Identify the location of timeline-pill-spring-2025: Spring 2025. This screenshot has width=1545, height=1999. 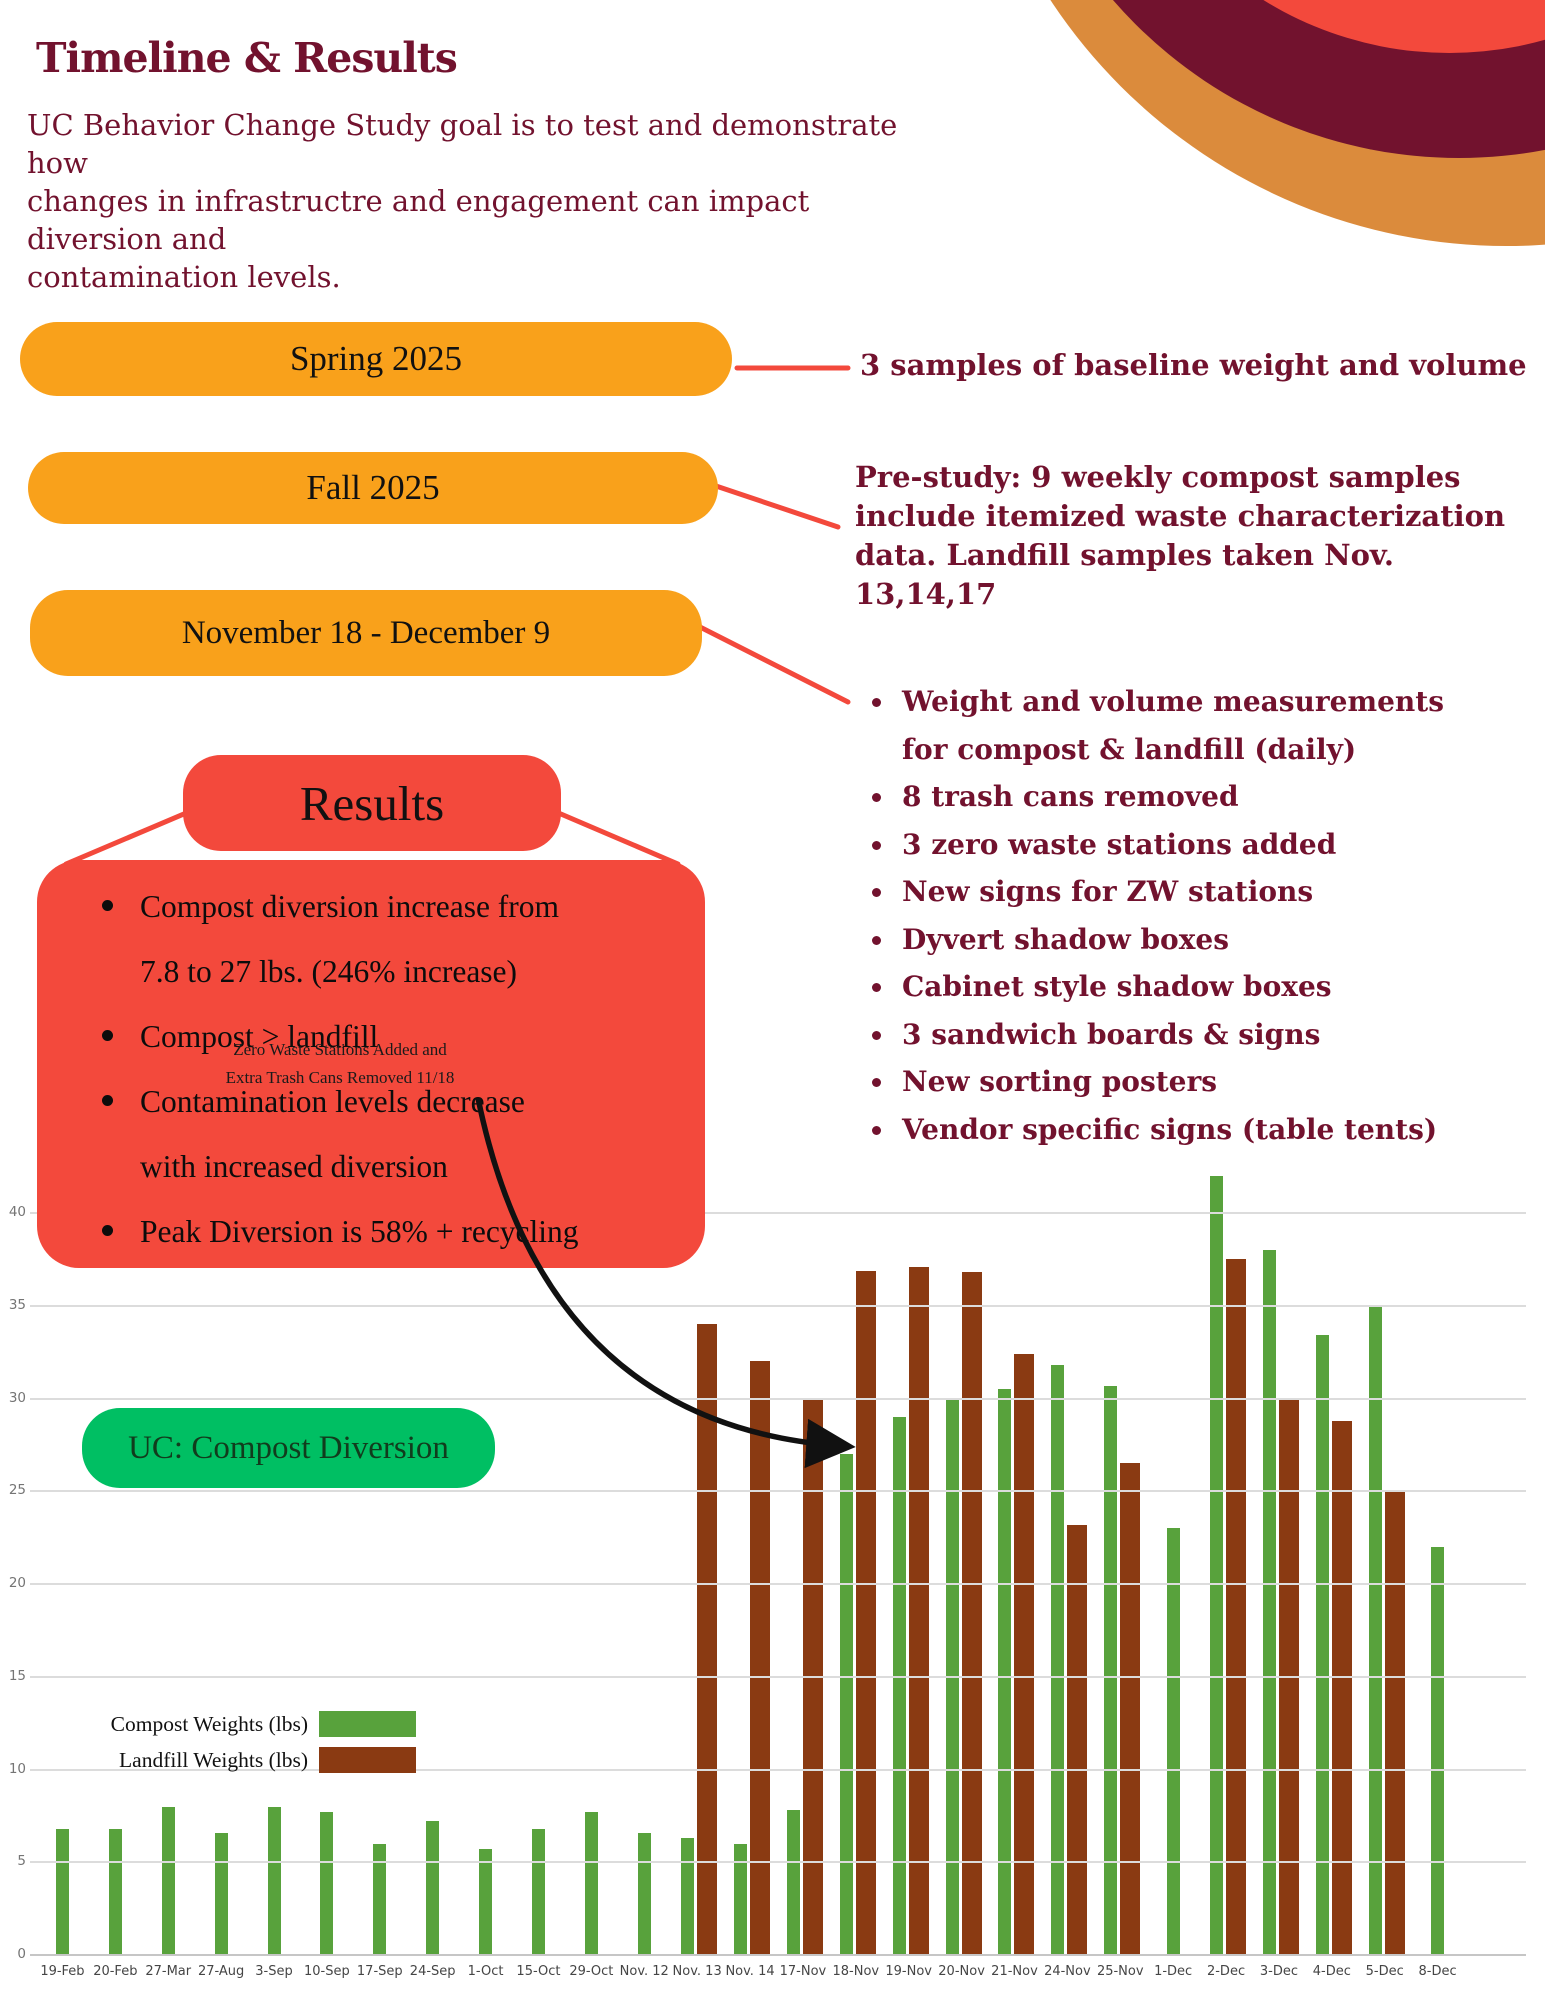
(376, 359).